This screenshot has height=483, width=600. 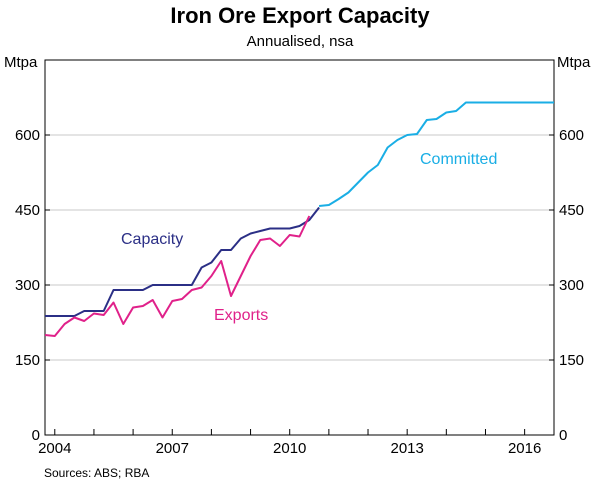 What do you see at coordinates (289, 448) in the screenshot?
I see `x-tick-label: 2010` at bounding box center [289, 448].